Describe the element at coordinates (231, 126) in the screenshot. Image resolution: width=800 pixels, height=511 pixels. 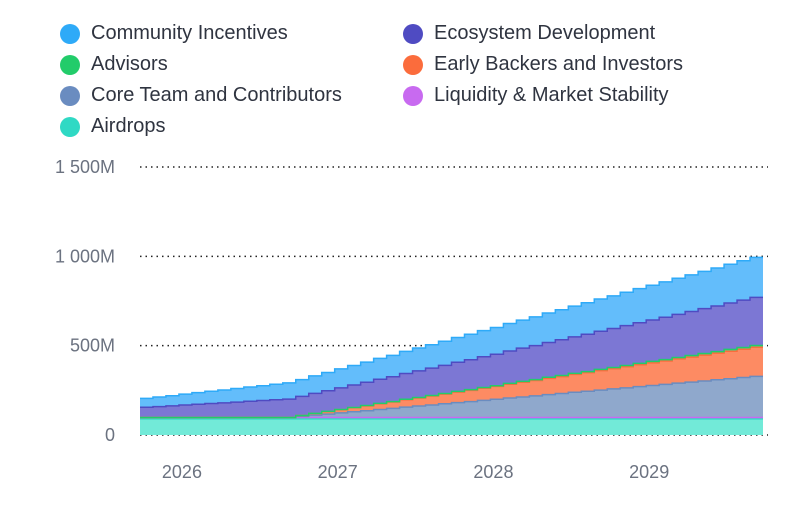
I see `legend-item: Airdrops` at that location.